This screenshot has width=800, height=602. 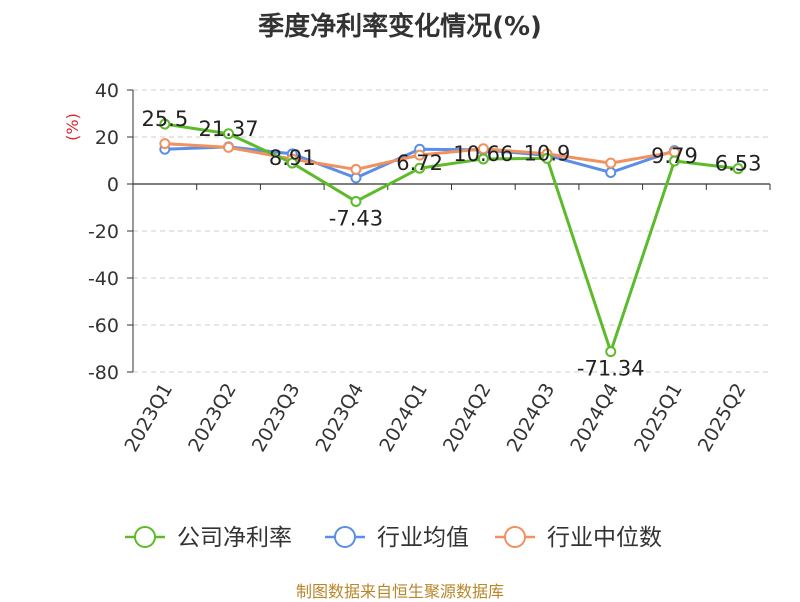 I want to click on data-label: 8.91, so click(x=292, y=158).